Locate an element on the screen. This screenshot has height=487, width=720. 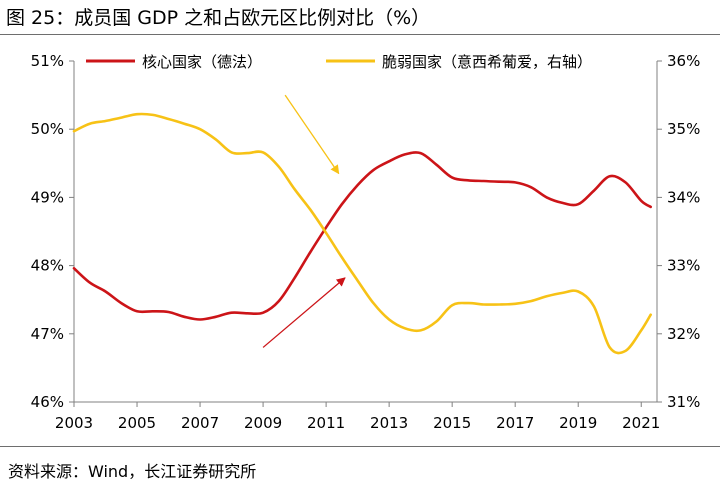
annotation-layer is located at coordinates (304, 221).